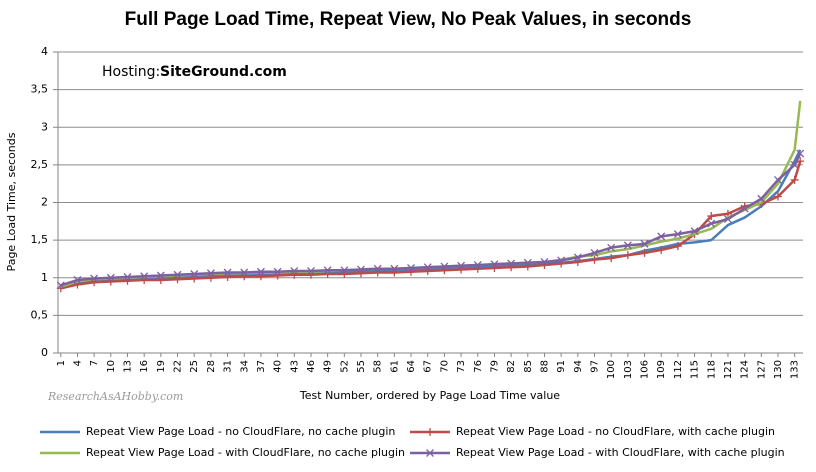 This screenshot has width=816, height=472. What do you see at coordinates (494, 366) in the screenshot?
I see `x-tick-label: 79` at bounding box center [494, 366].